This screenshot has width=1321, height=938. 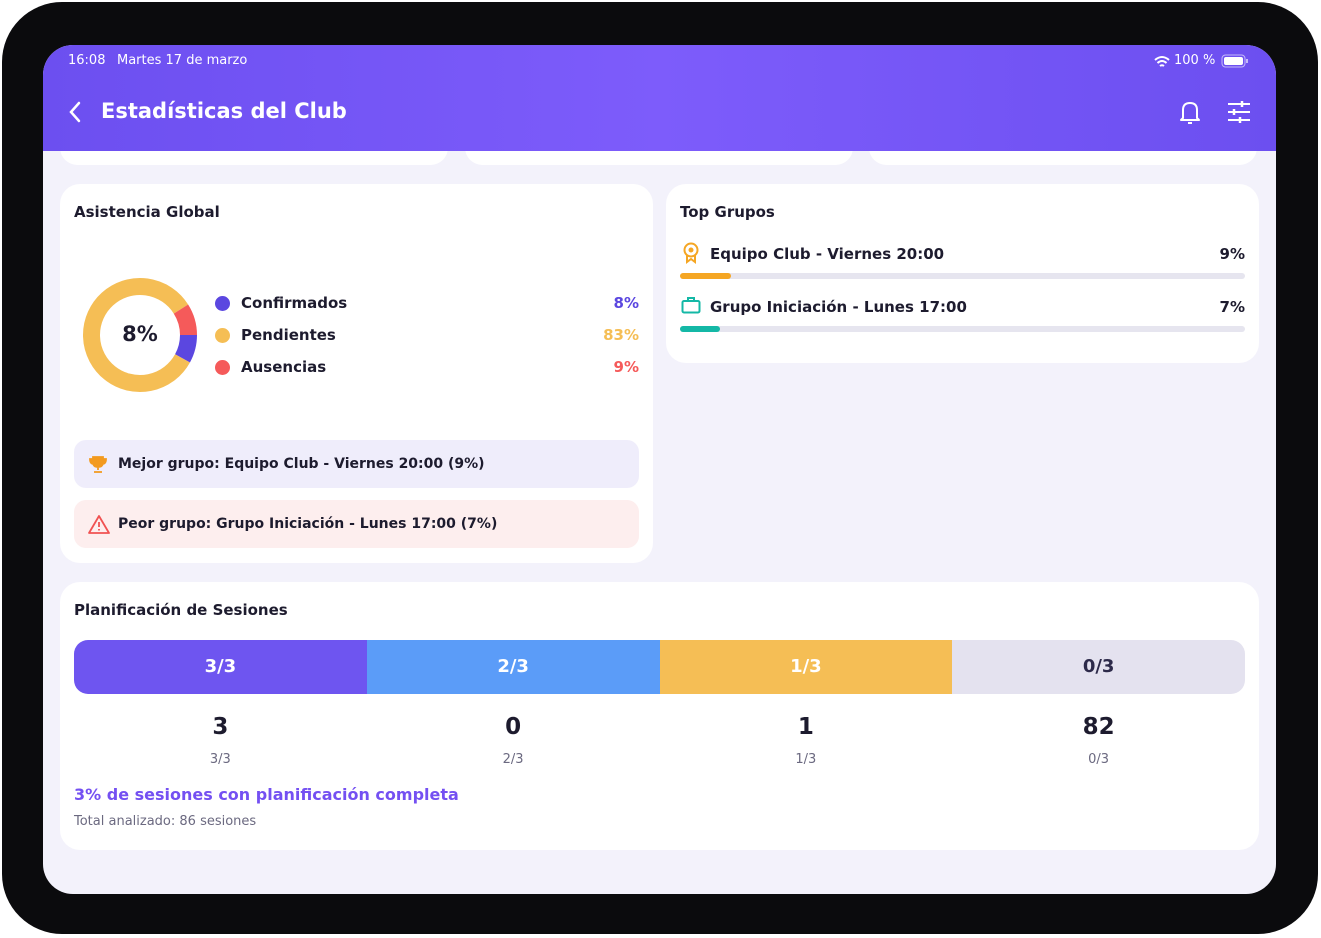 What do you see at coordinates (1162, 61) in the screenshot?
I see `wifi-icon` at bounding box center [1162, 61].